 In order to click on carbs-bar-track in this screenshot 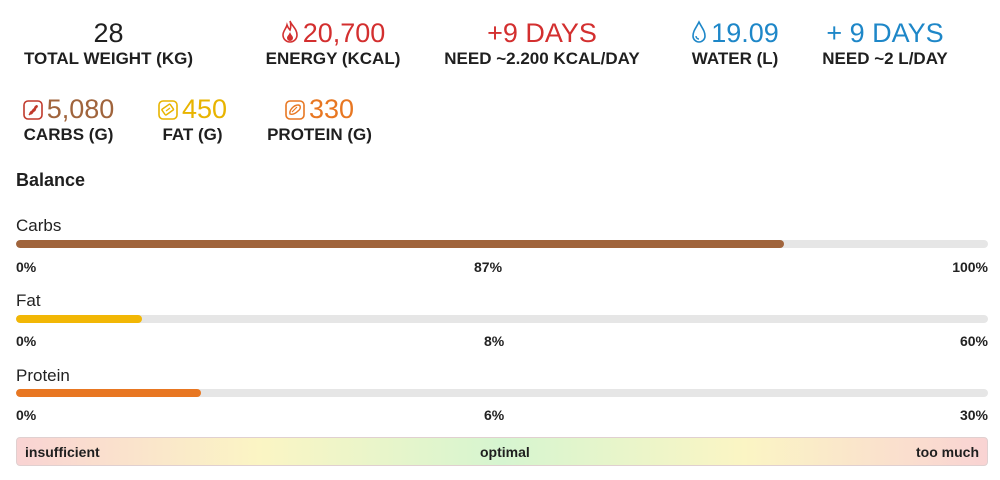, I will do `click(502, 244)`.